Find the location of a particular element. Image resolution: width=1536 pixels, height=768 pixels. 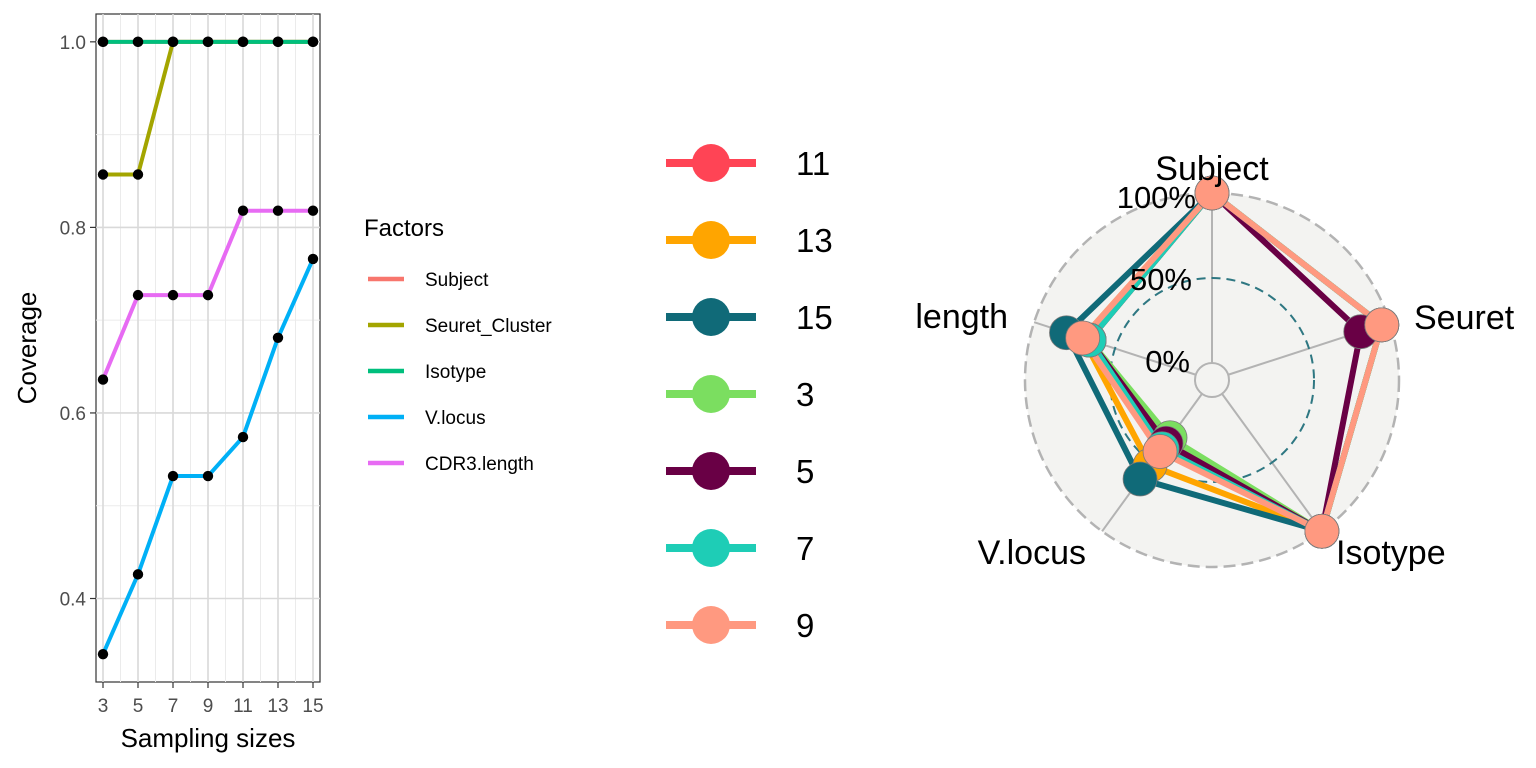

radar-legend-label: 15 is located at coordinates (814, 317).